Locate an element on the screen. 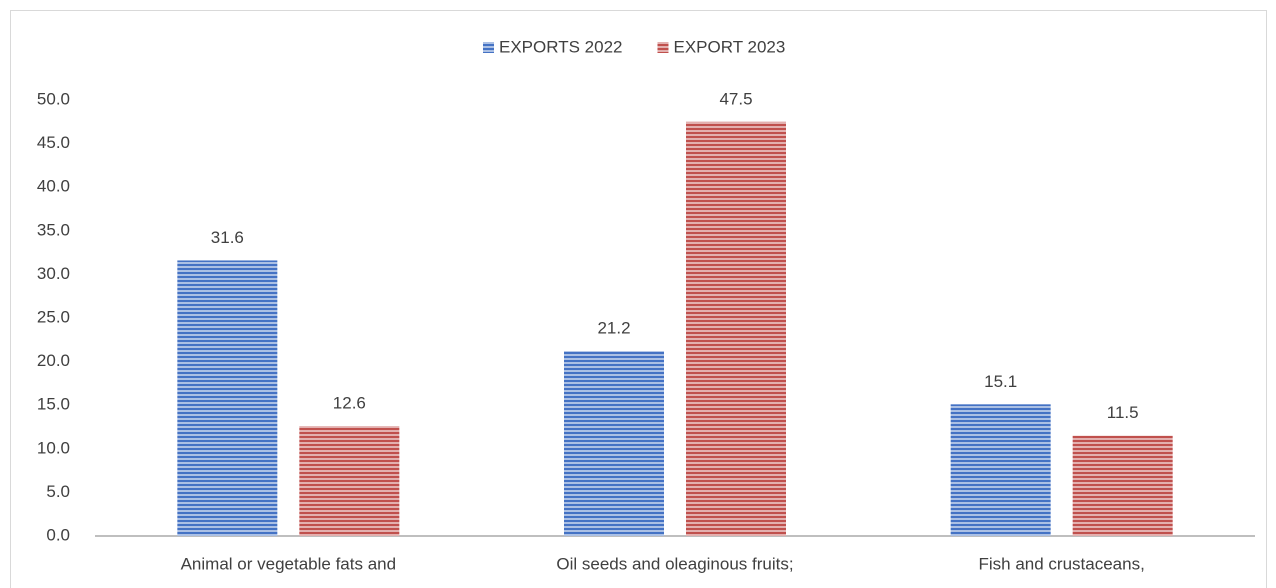 The image size is (1276, 588). y-tick-label: 40.0 is located at coordinates (53, 186).